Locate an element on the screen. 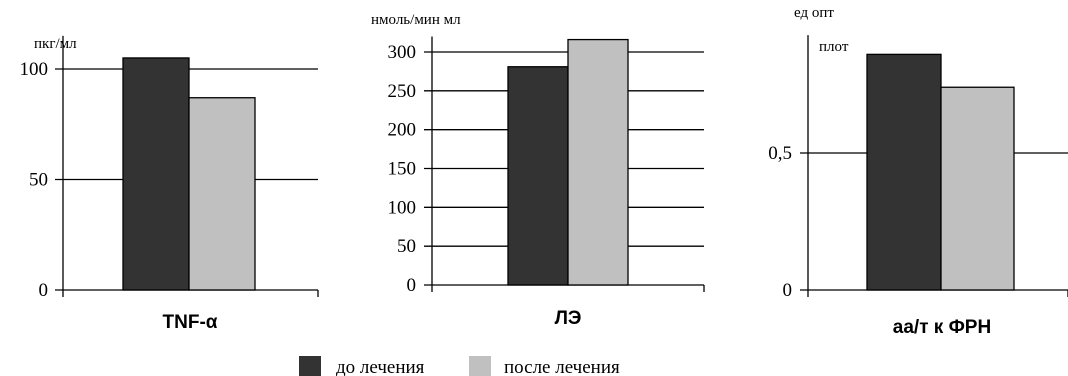 This screenshot has height=376, width=1068. y-tick-label: 0,5 is located at coordinates (780, 153).